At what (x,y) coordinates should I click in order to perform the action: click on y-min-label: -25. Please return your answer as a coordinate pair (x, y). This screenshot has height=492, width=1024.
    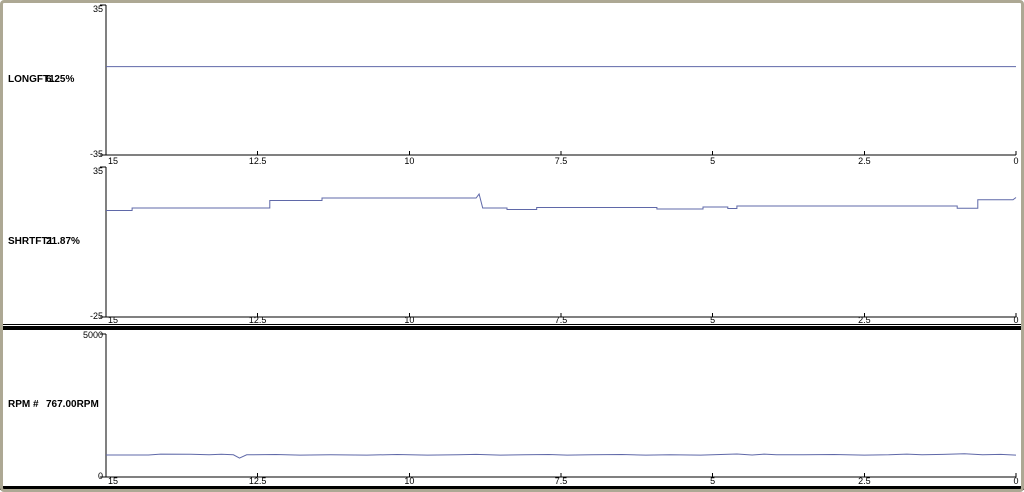
    Looking at the image, I should click on (96, 316).